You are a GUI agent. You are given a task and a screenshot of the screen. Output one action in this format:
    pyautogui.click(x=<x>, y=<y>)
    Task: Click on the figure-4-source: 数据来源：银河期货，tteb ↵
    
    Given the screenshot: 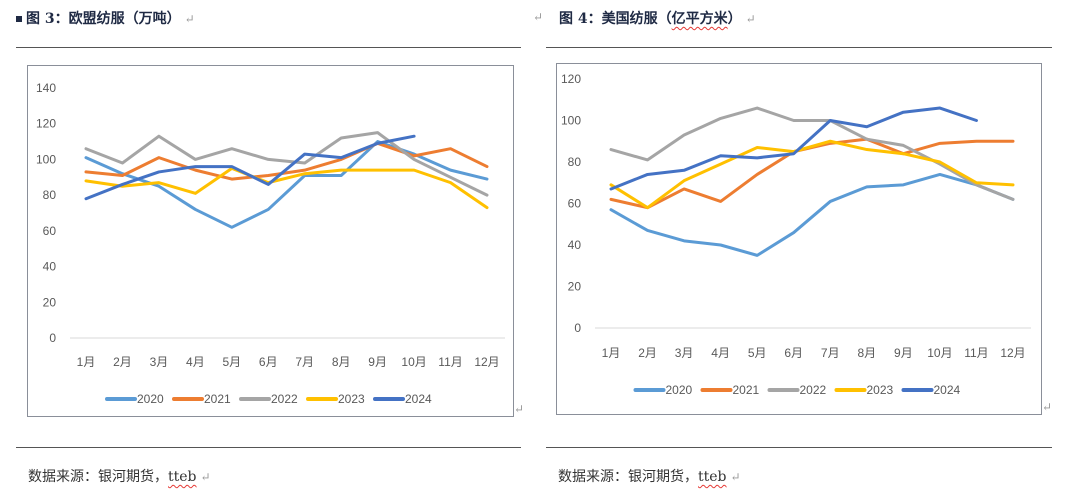 What is the action you would take?
    pyautogui.click(x=649, y=477)
    